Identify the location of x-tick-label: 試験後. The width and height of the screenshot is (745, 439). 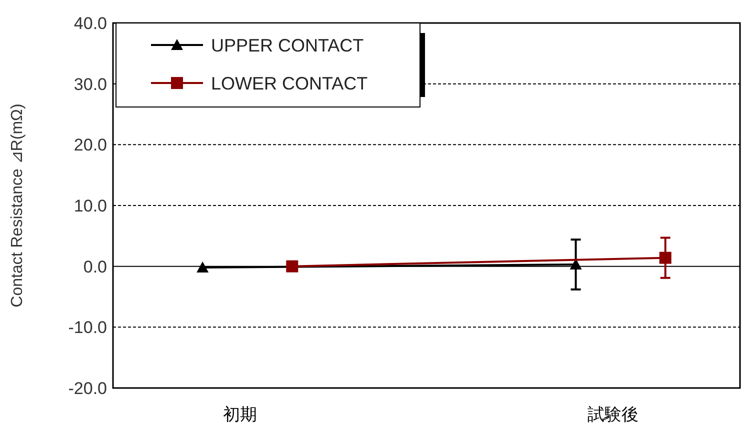
(613, 414).